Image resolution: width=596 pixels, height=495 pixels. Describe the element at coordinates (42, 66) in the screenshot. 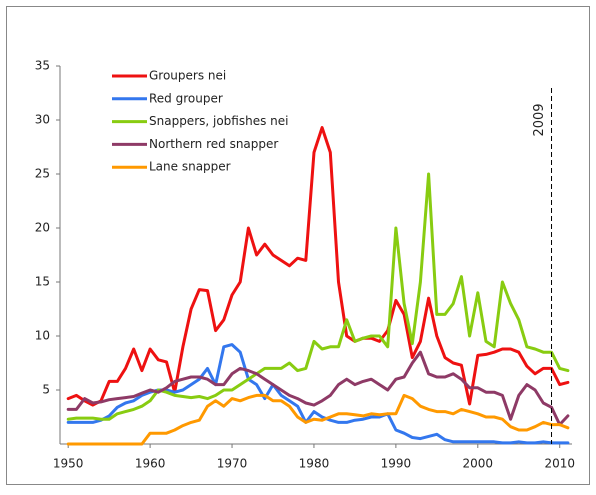

I see `y-tick-label: 35` at that location.